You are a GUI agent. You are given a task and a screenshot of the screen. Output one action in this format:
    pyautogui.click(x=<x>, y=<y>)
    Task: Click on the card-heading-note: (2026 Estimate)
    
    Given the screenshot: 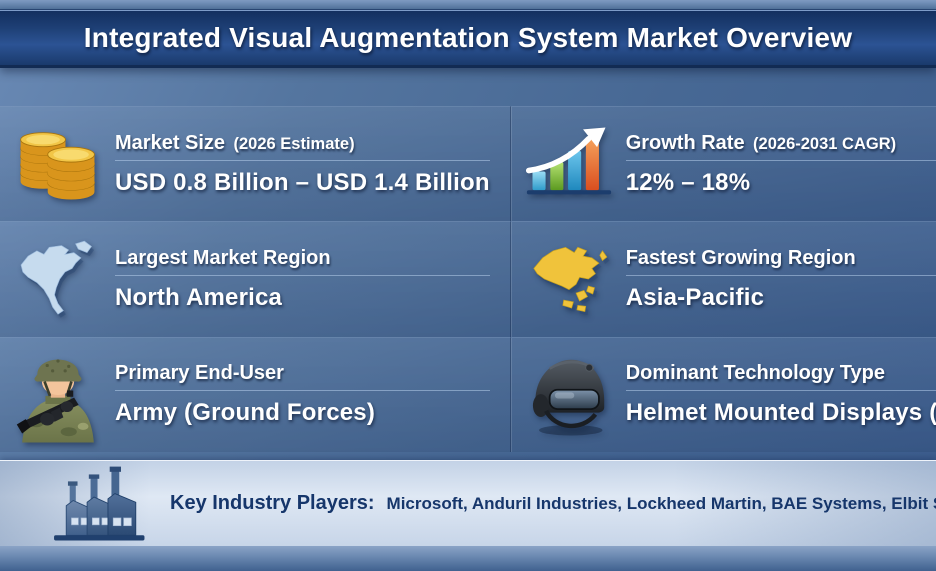 What is the action you would take?
    pyautogui.click(x=294, y=143)
    